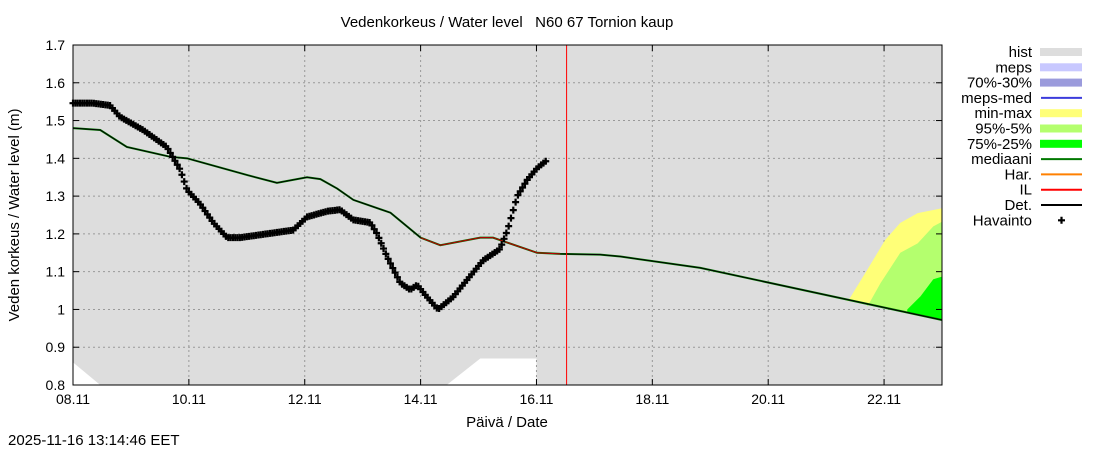  I want to click on y-tick-label: 1.4, so click(56, 158).